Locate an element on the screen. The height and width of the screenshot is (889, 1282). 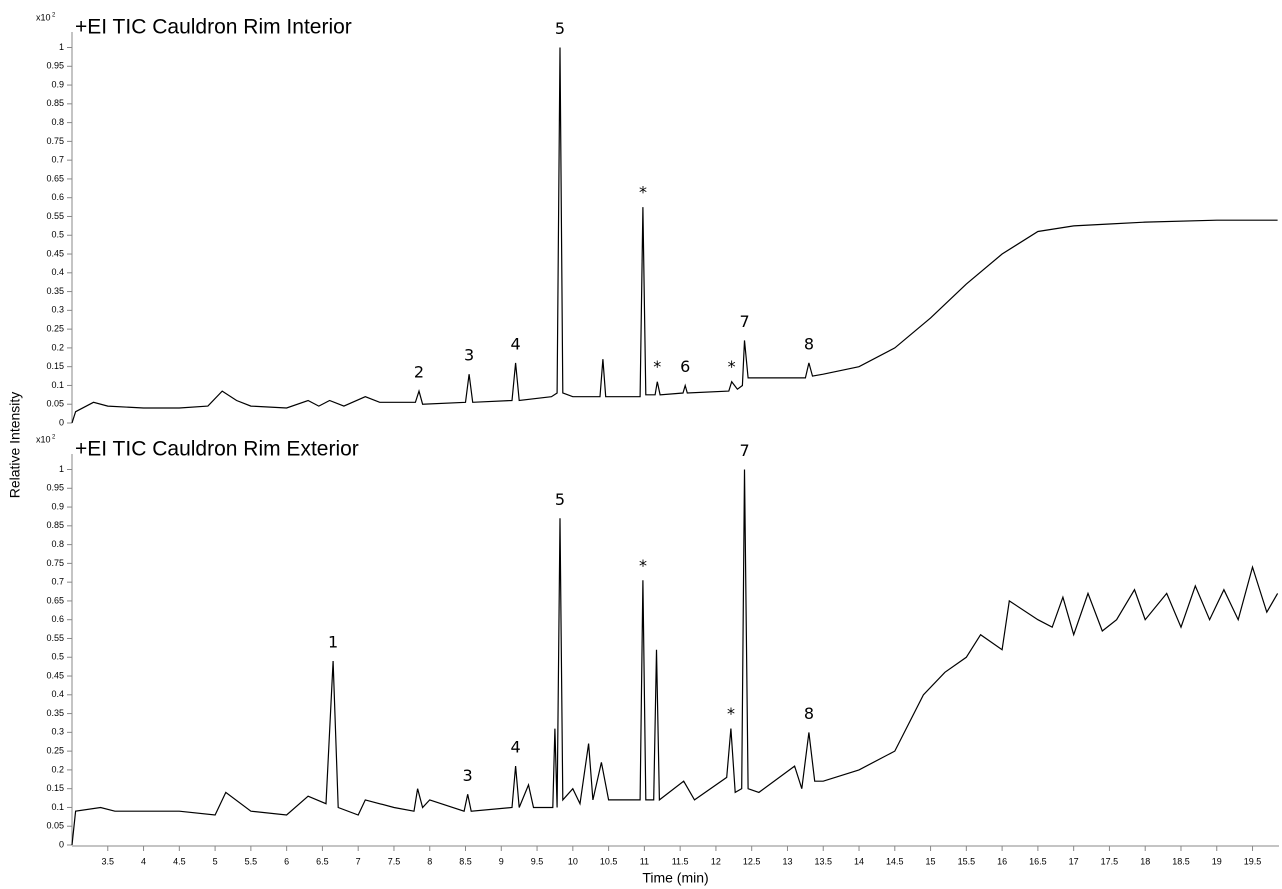
x-tick-label: 17.5 is located at coordinates (1110, 861).